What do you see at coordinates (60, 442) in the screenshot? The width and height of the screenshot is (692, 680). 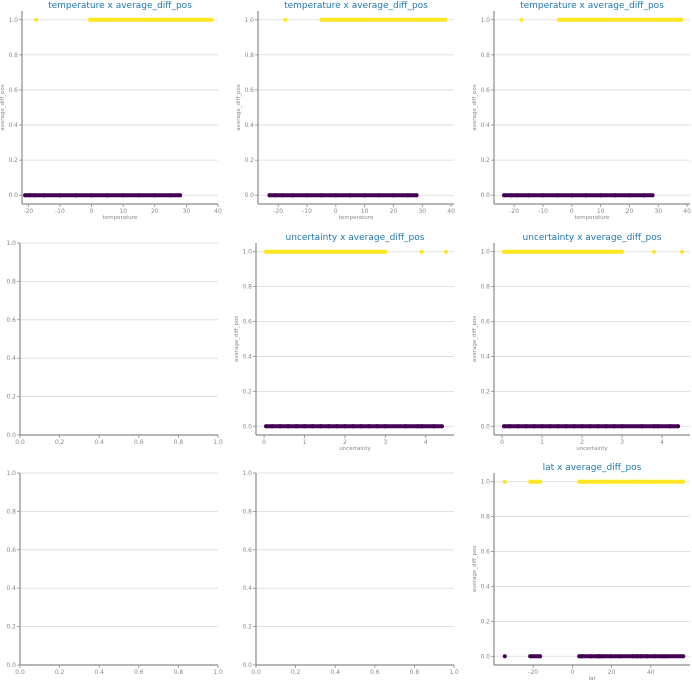 I see `x-tick-label: 0.2` at bounding box center [60, 442].